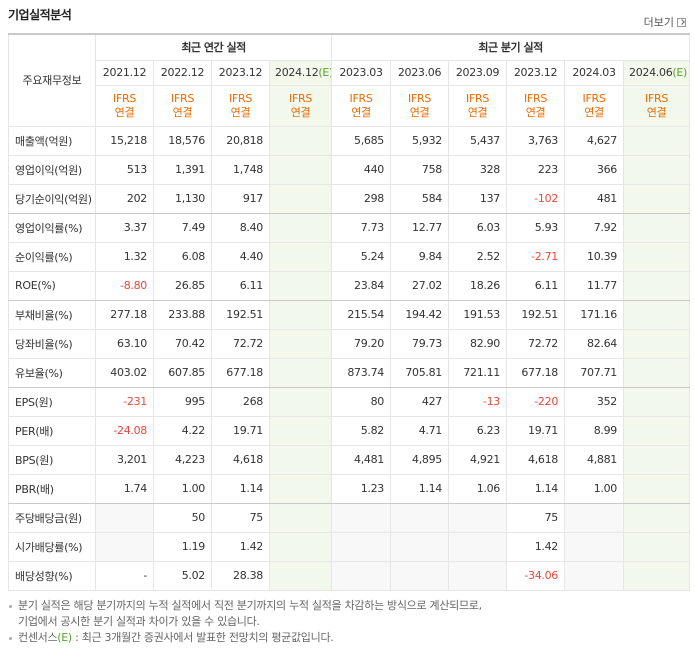 This screenshot has height=648, width=694. Describe the element at coordinates (124, 285) in the screenshot. I see `data-cell: -8.80` at that location.